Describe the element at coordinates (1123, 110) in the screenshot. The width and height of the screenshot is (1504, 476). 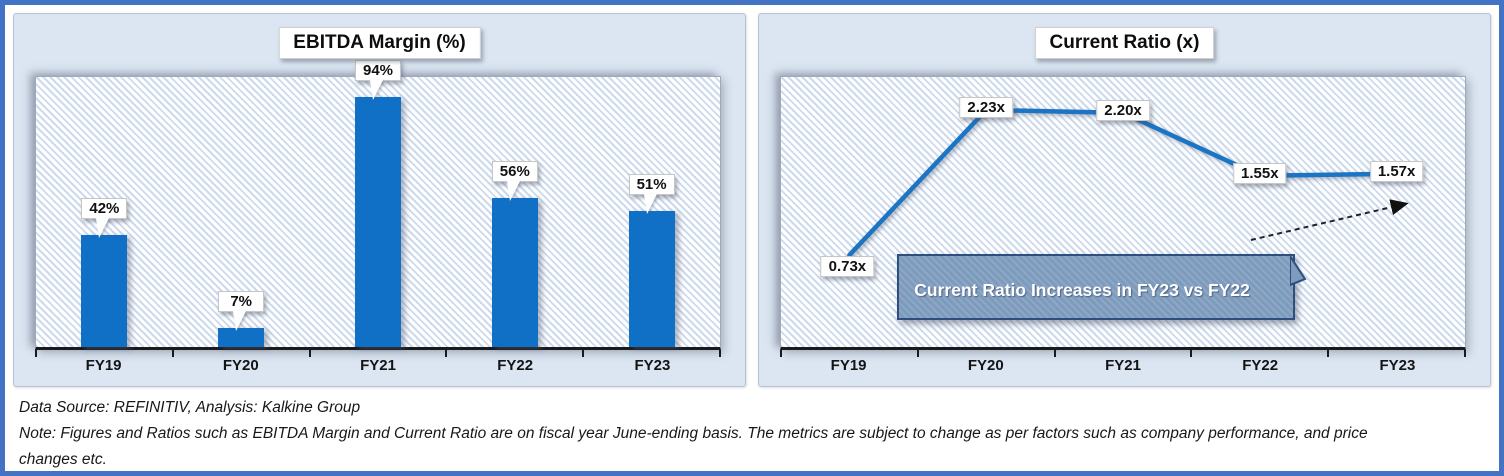
I see `data-label-fy21: 2.20x` at that location.